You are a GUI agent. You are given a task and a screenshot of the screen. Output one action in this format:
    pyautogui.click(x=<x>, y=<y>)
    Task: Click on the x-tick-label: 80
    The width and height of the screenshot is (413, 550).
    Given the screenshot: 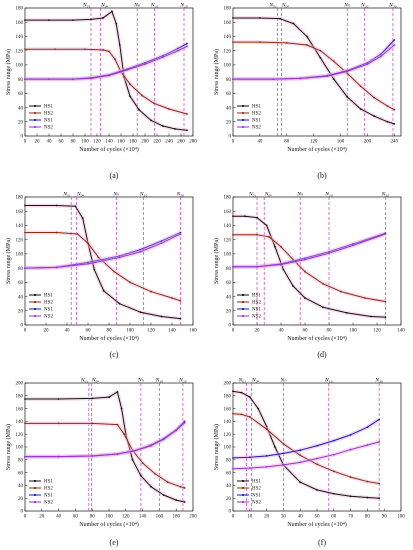 What is the action you would take?
    pyautogui.click(x=93, y=517)
    